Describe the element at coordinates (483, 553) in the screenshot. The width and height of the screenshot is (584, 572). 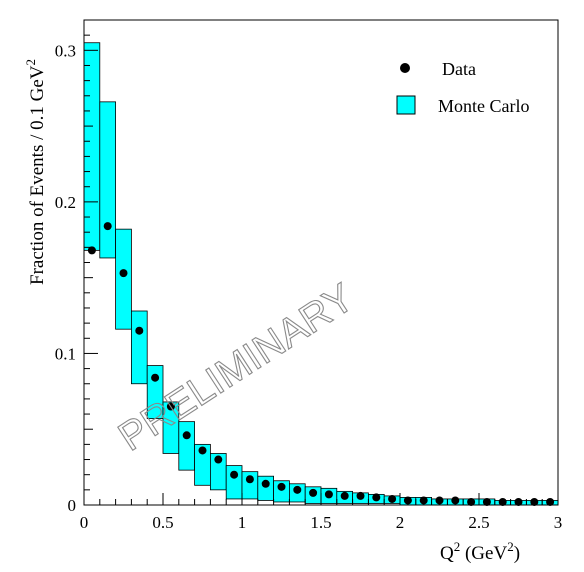
I see `x-axis-title-unit: (GeV` at that location.